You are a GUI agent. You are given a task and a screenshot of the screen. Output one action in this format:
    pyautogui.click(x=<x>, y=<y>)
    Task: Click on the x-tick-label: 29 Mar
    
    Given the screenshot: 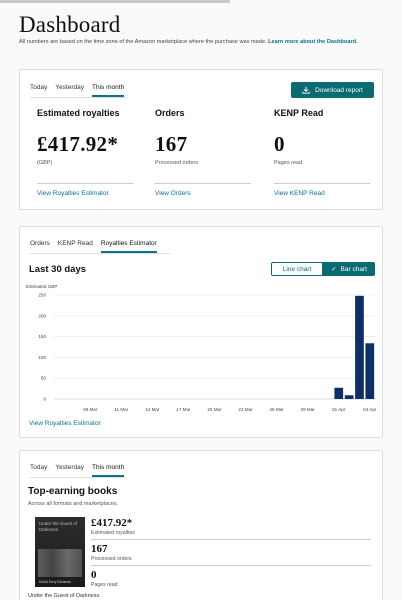 What is the action you would take?
    pyautogui.click(x=308, y=409)
    